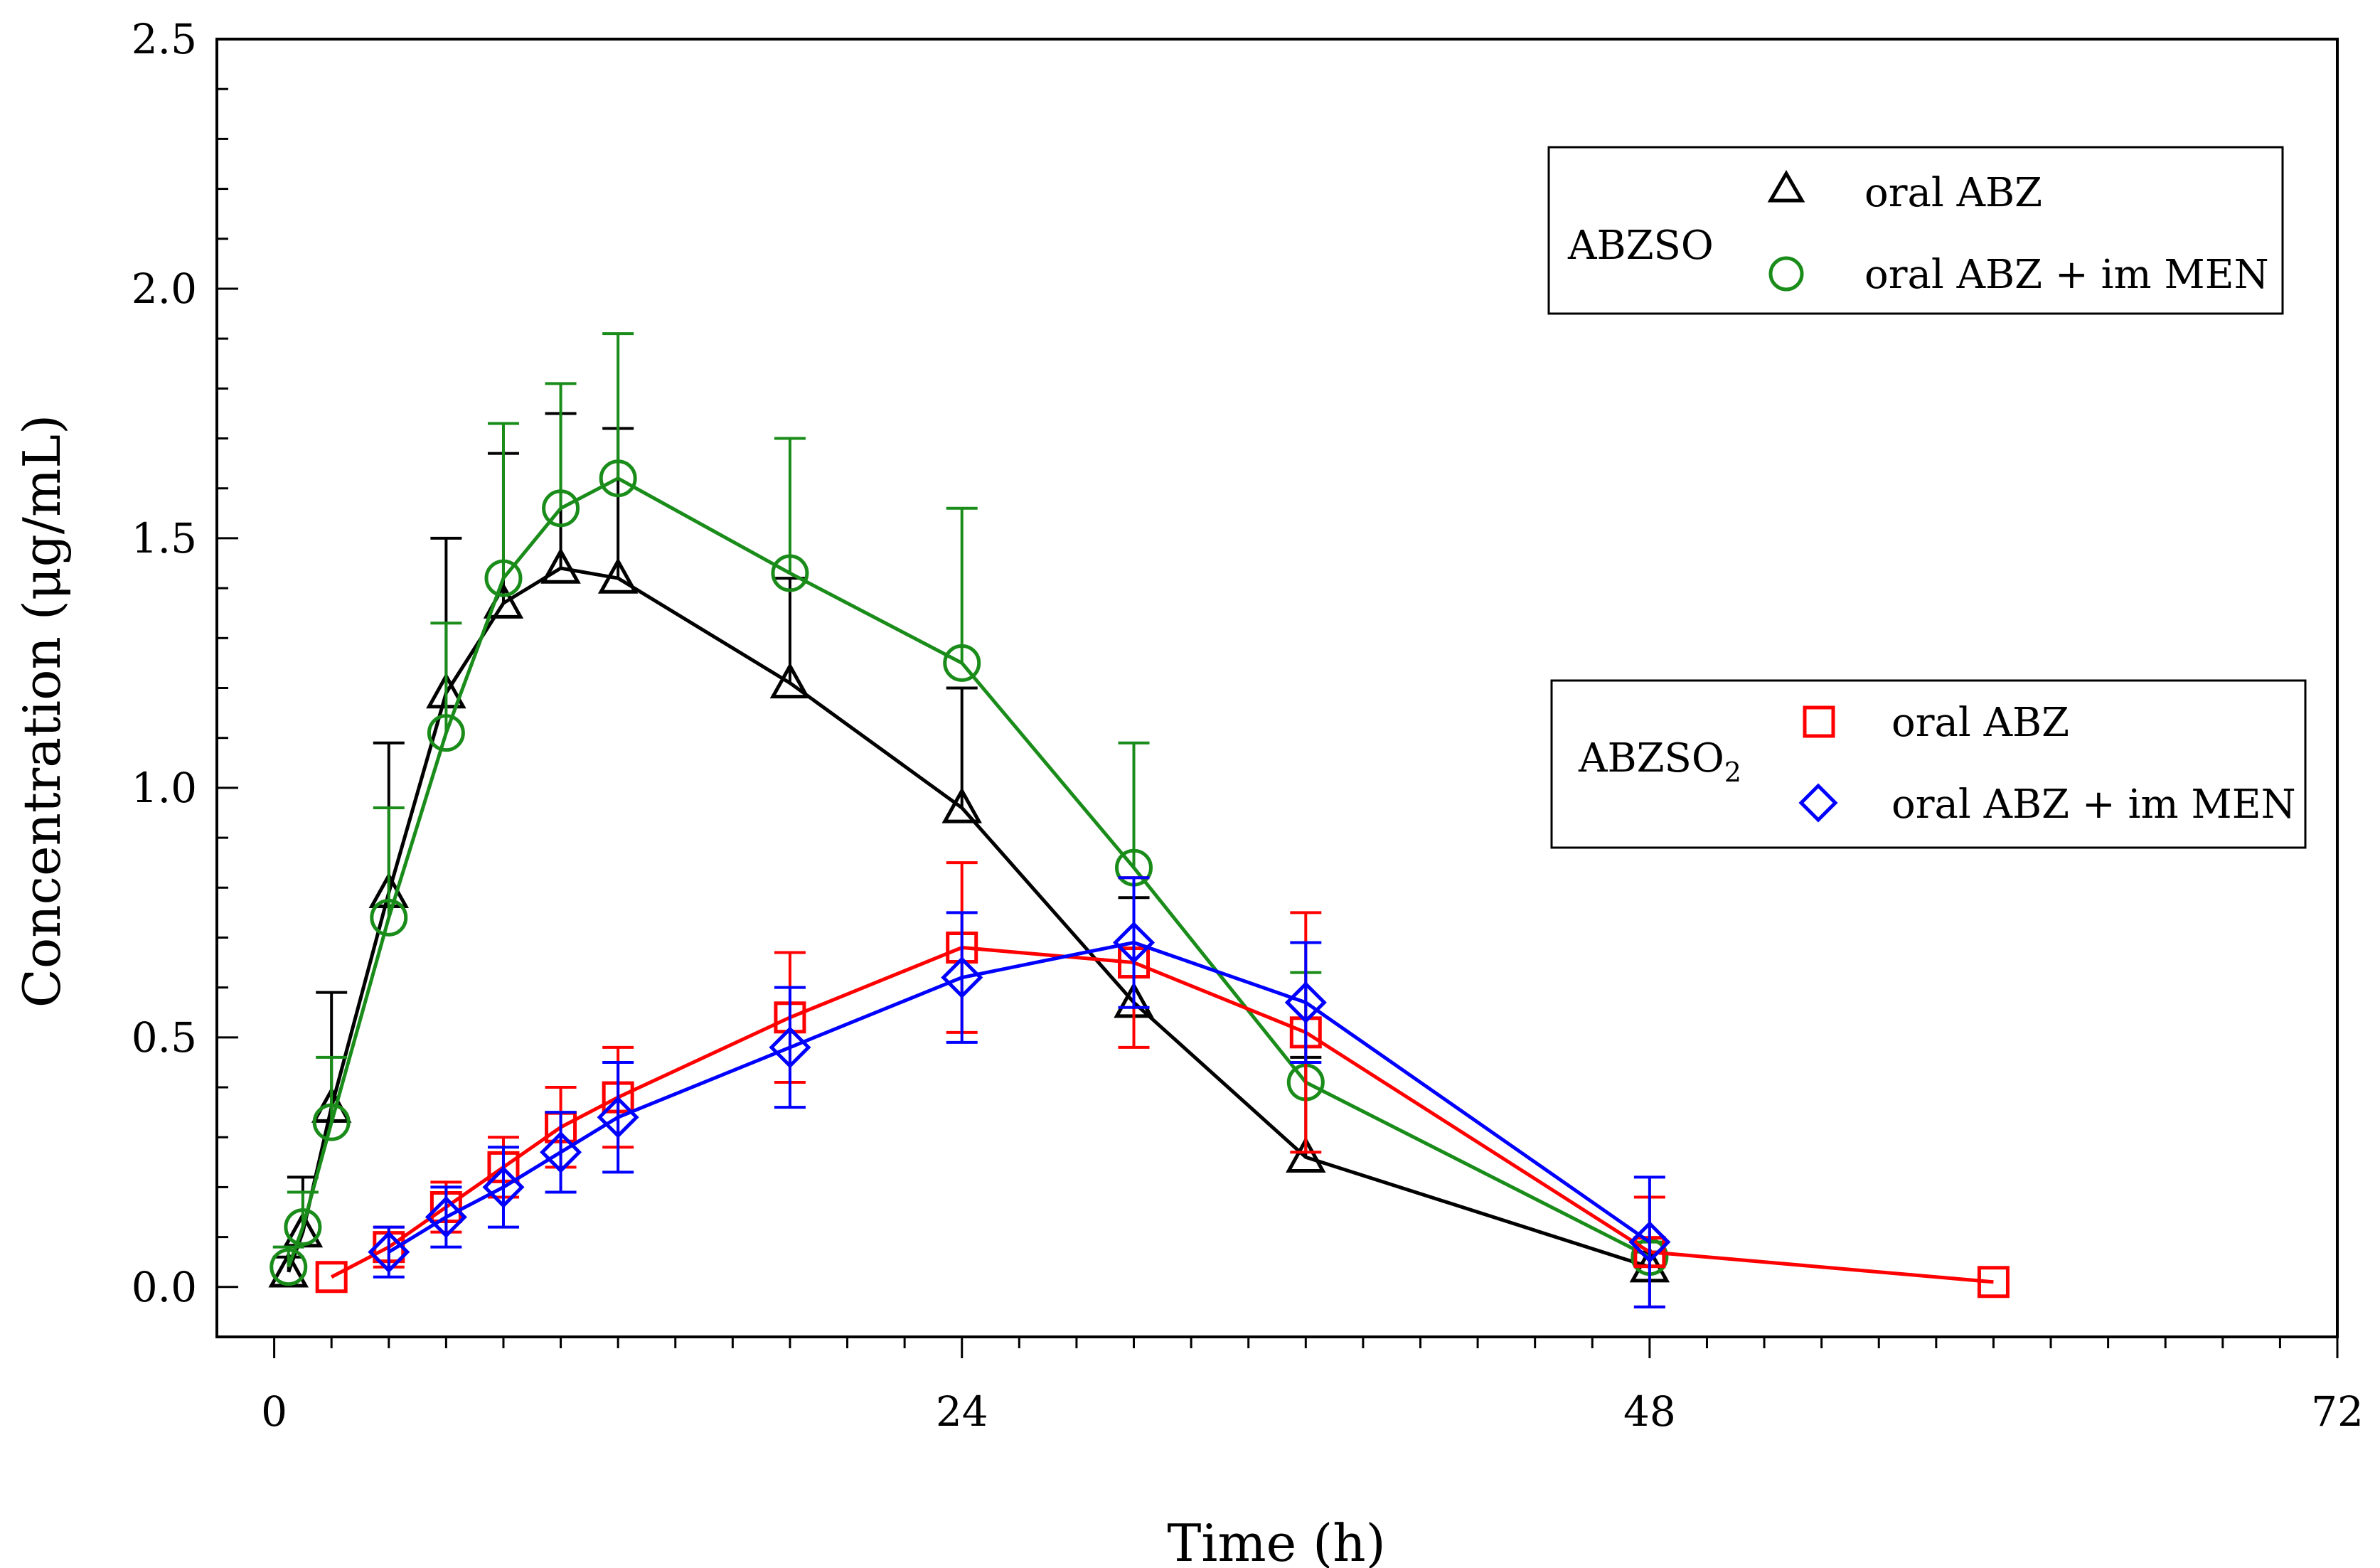 This screenshot has width=2380, height=1568. What do you see at coordinates (1732, 772) in the screenshot?
I see `legend-abzso2-group-subscript: 2` at bounding box center [1732, 772].